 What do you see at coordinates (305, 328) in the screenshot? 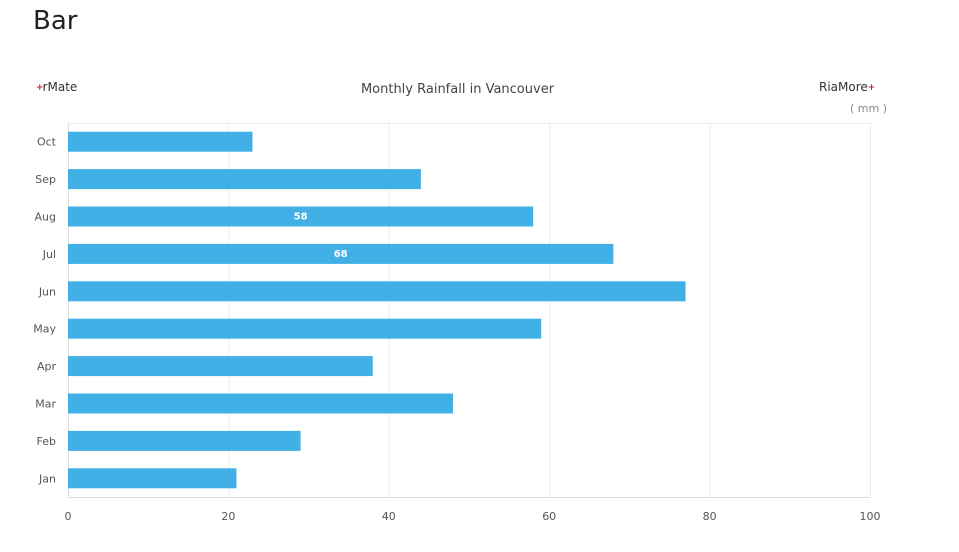
I see `bar-may` at bounding box center [305, 328].